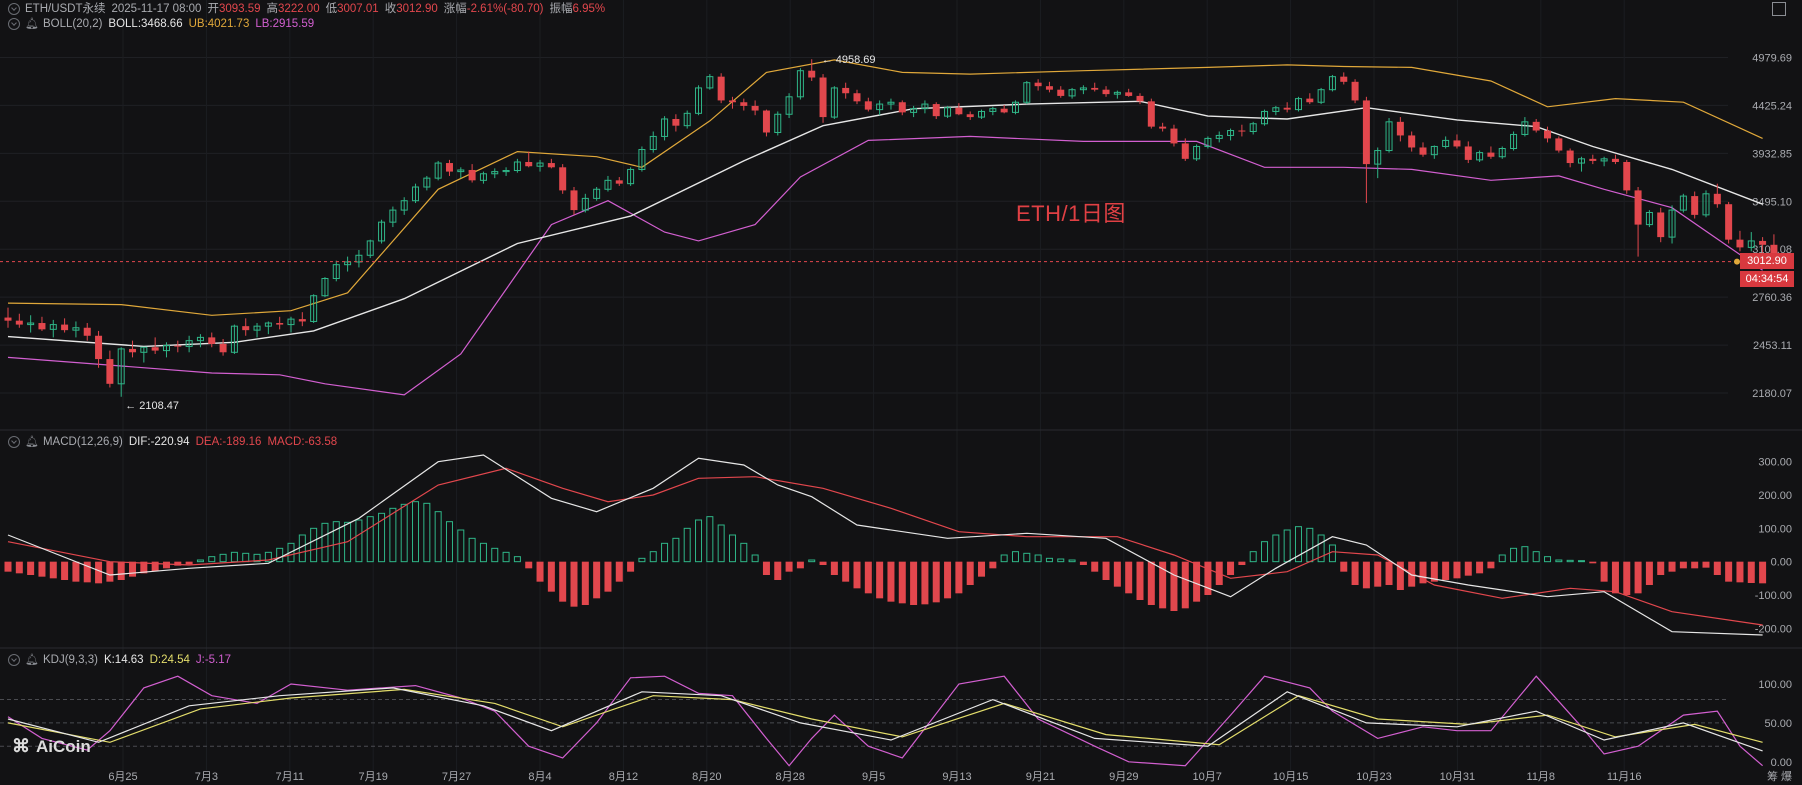 The height and width of the screenshot is (785, 1802). What do you see at coordinates (1775, 463) in the screenshot?
I see `macd-axis-label: 300.00` at bounding box center [1775, 463].